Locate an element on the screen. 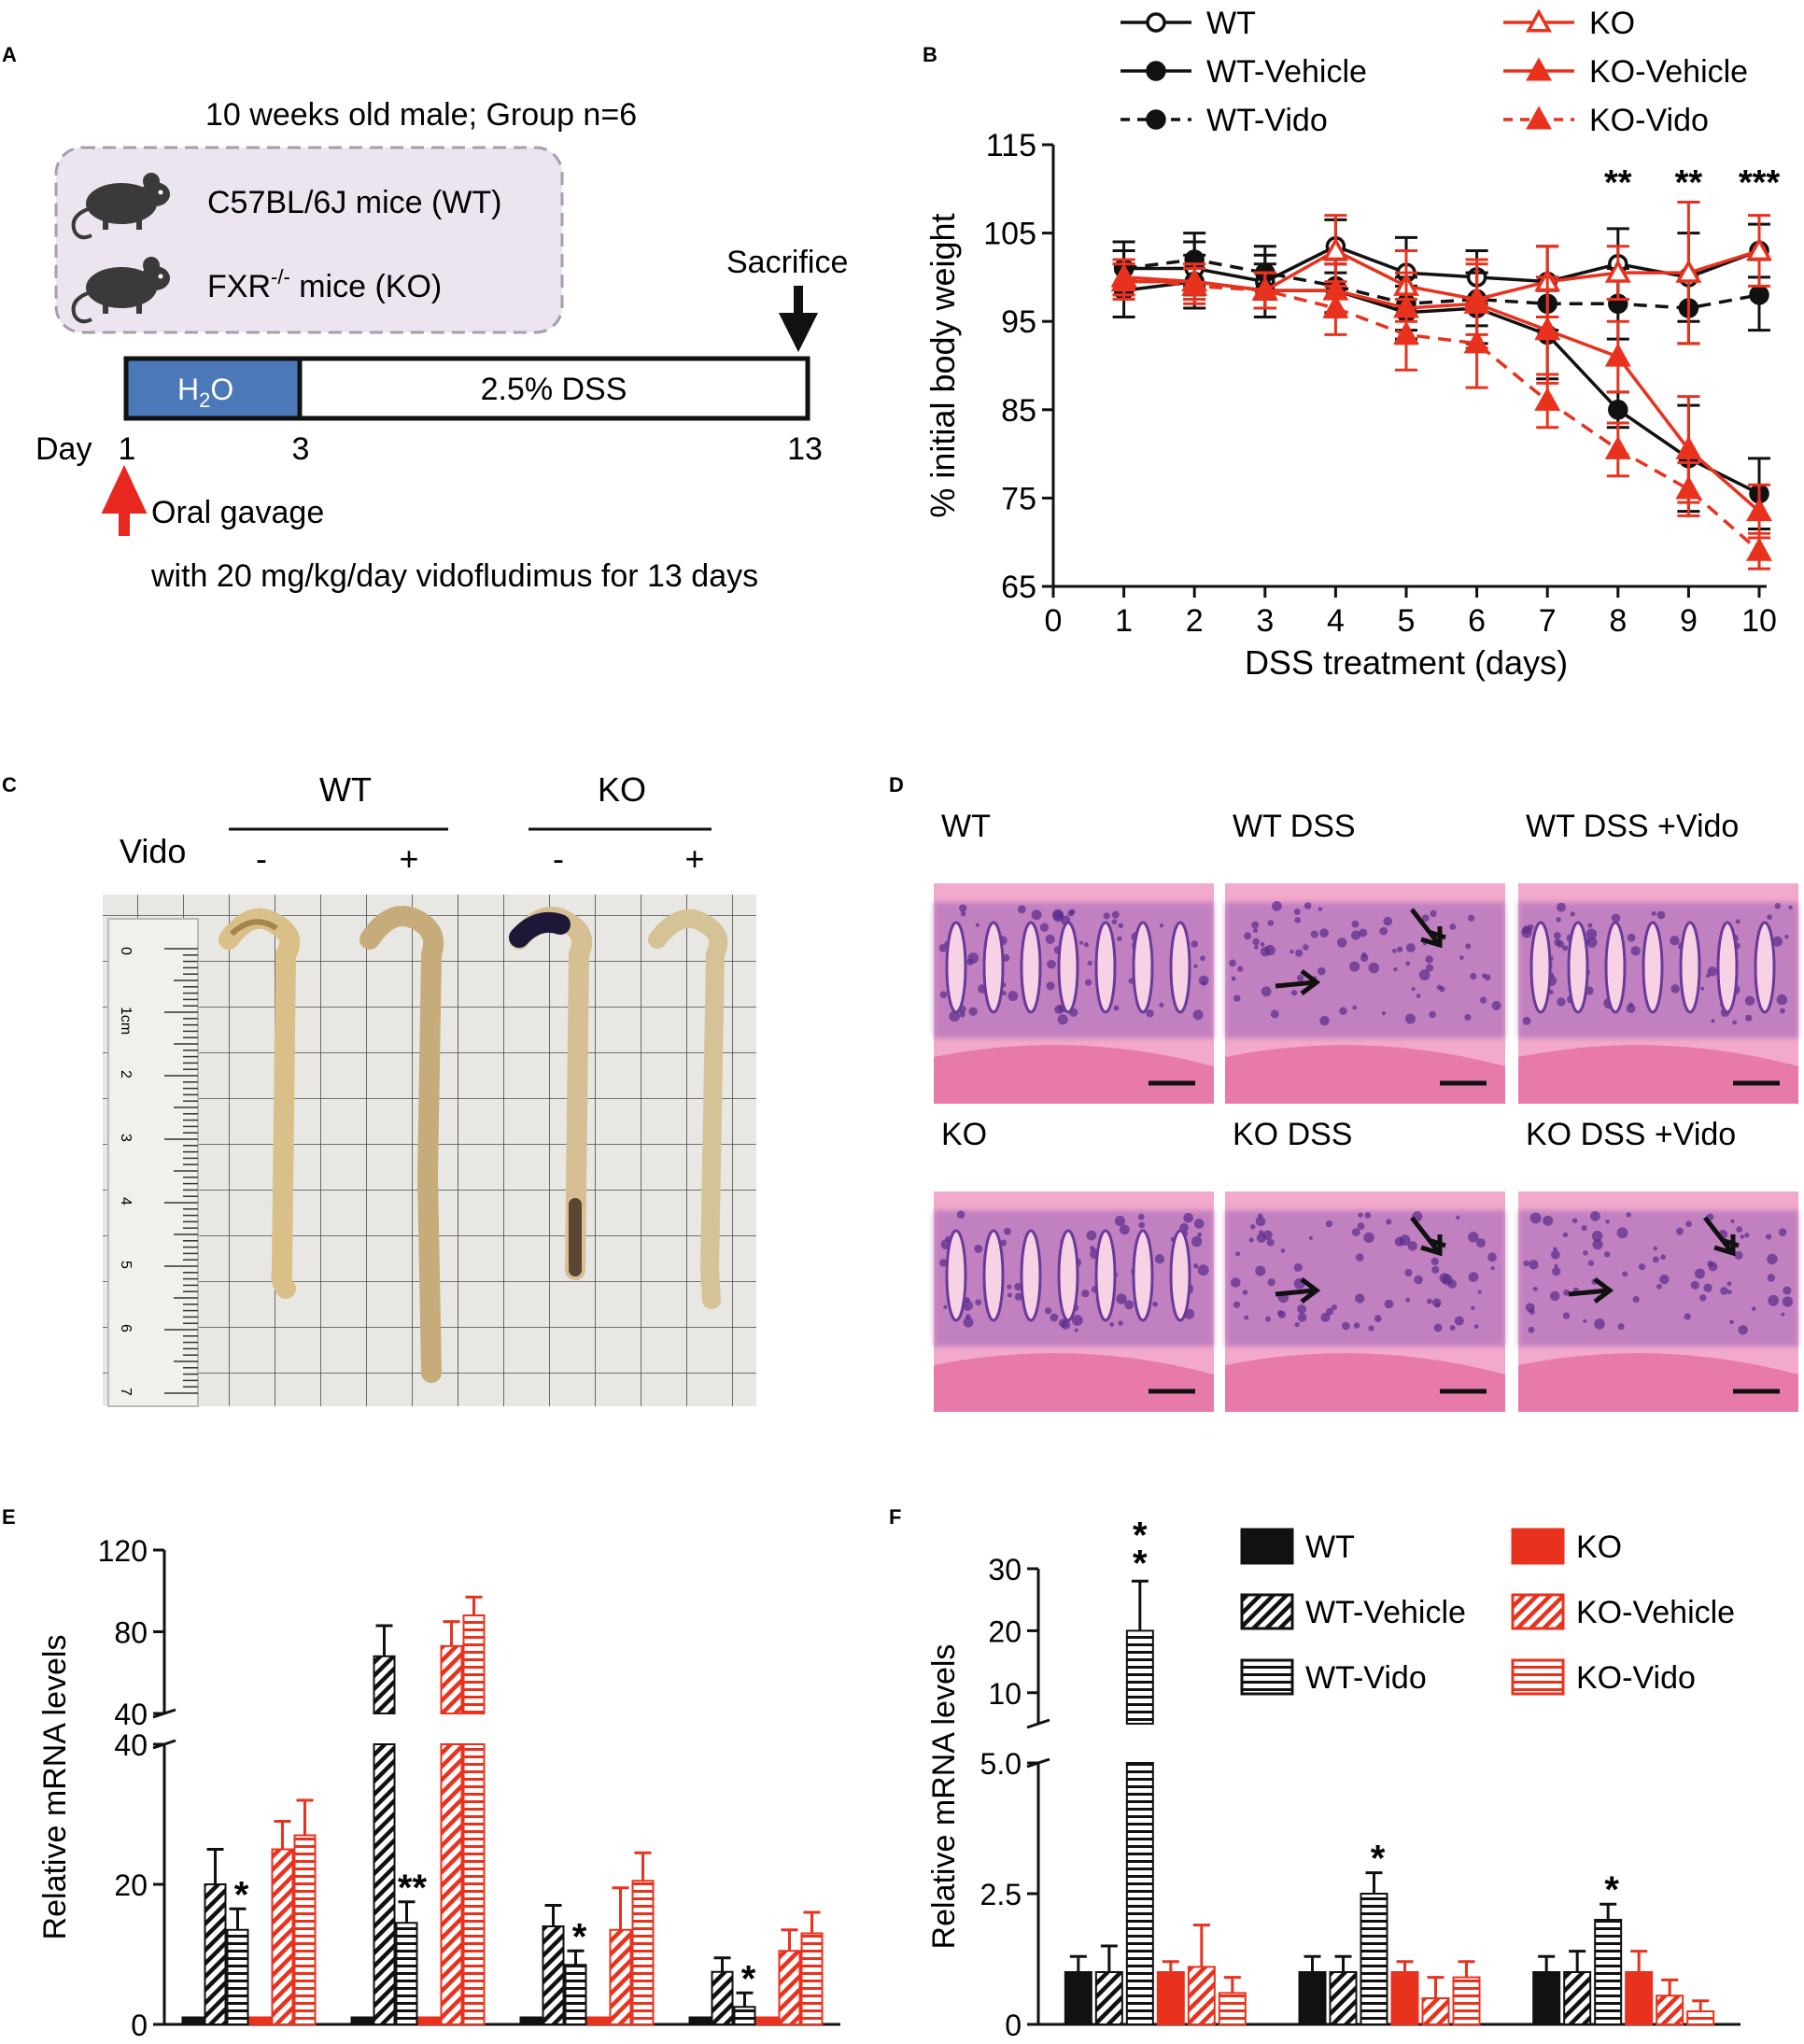  bar-wt is located at coordinates (193, 2021).